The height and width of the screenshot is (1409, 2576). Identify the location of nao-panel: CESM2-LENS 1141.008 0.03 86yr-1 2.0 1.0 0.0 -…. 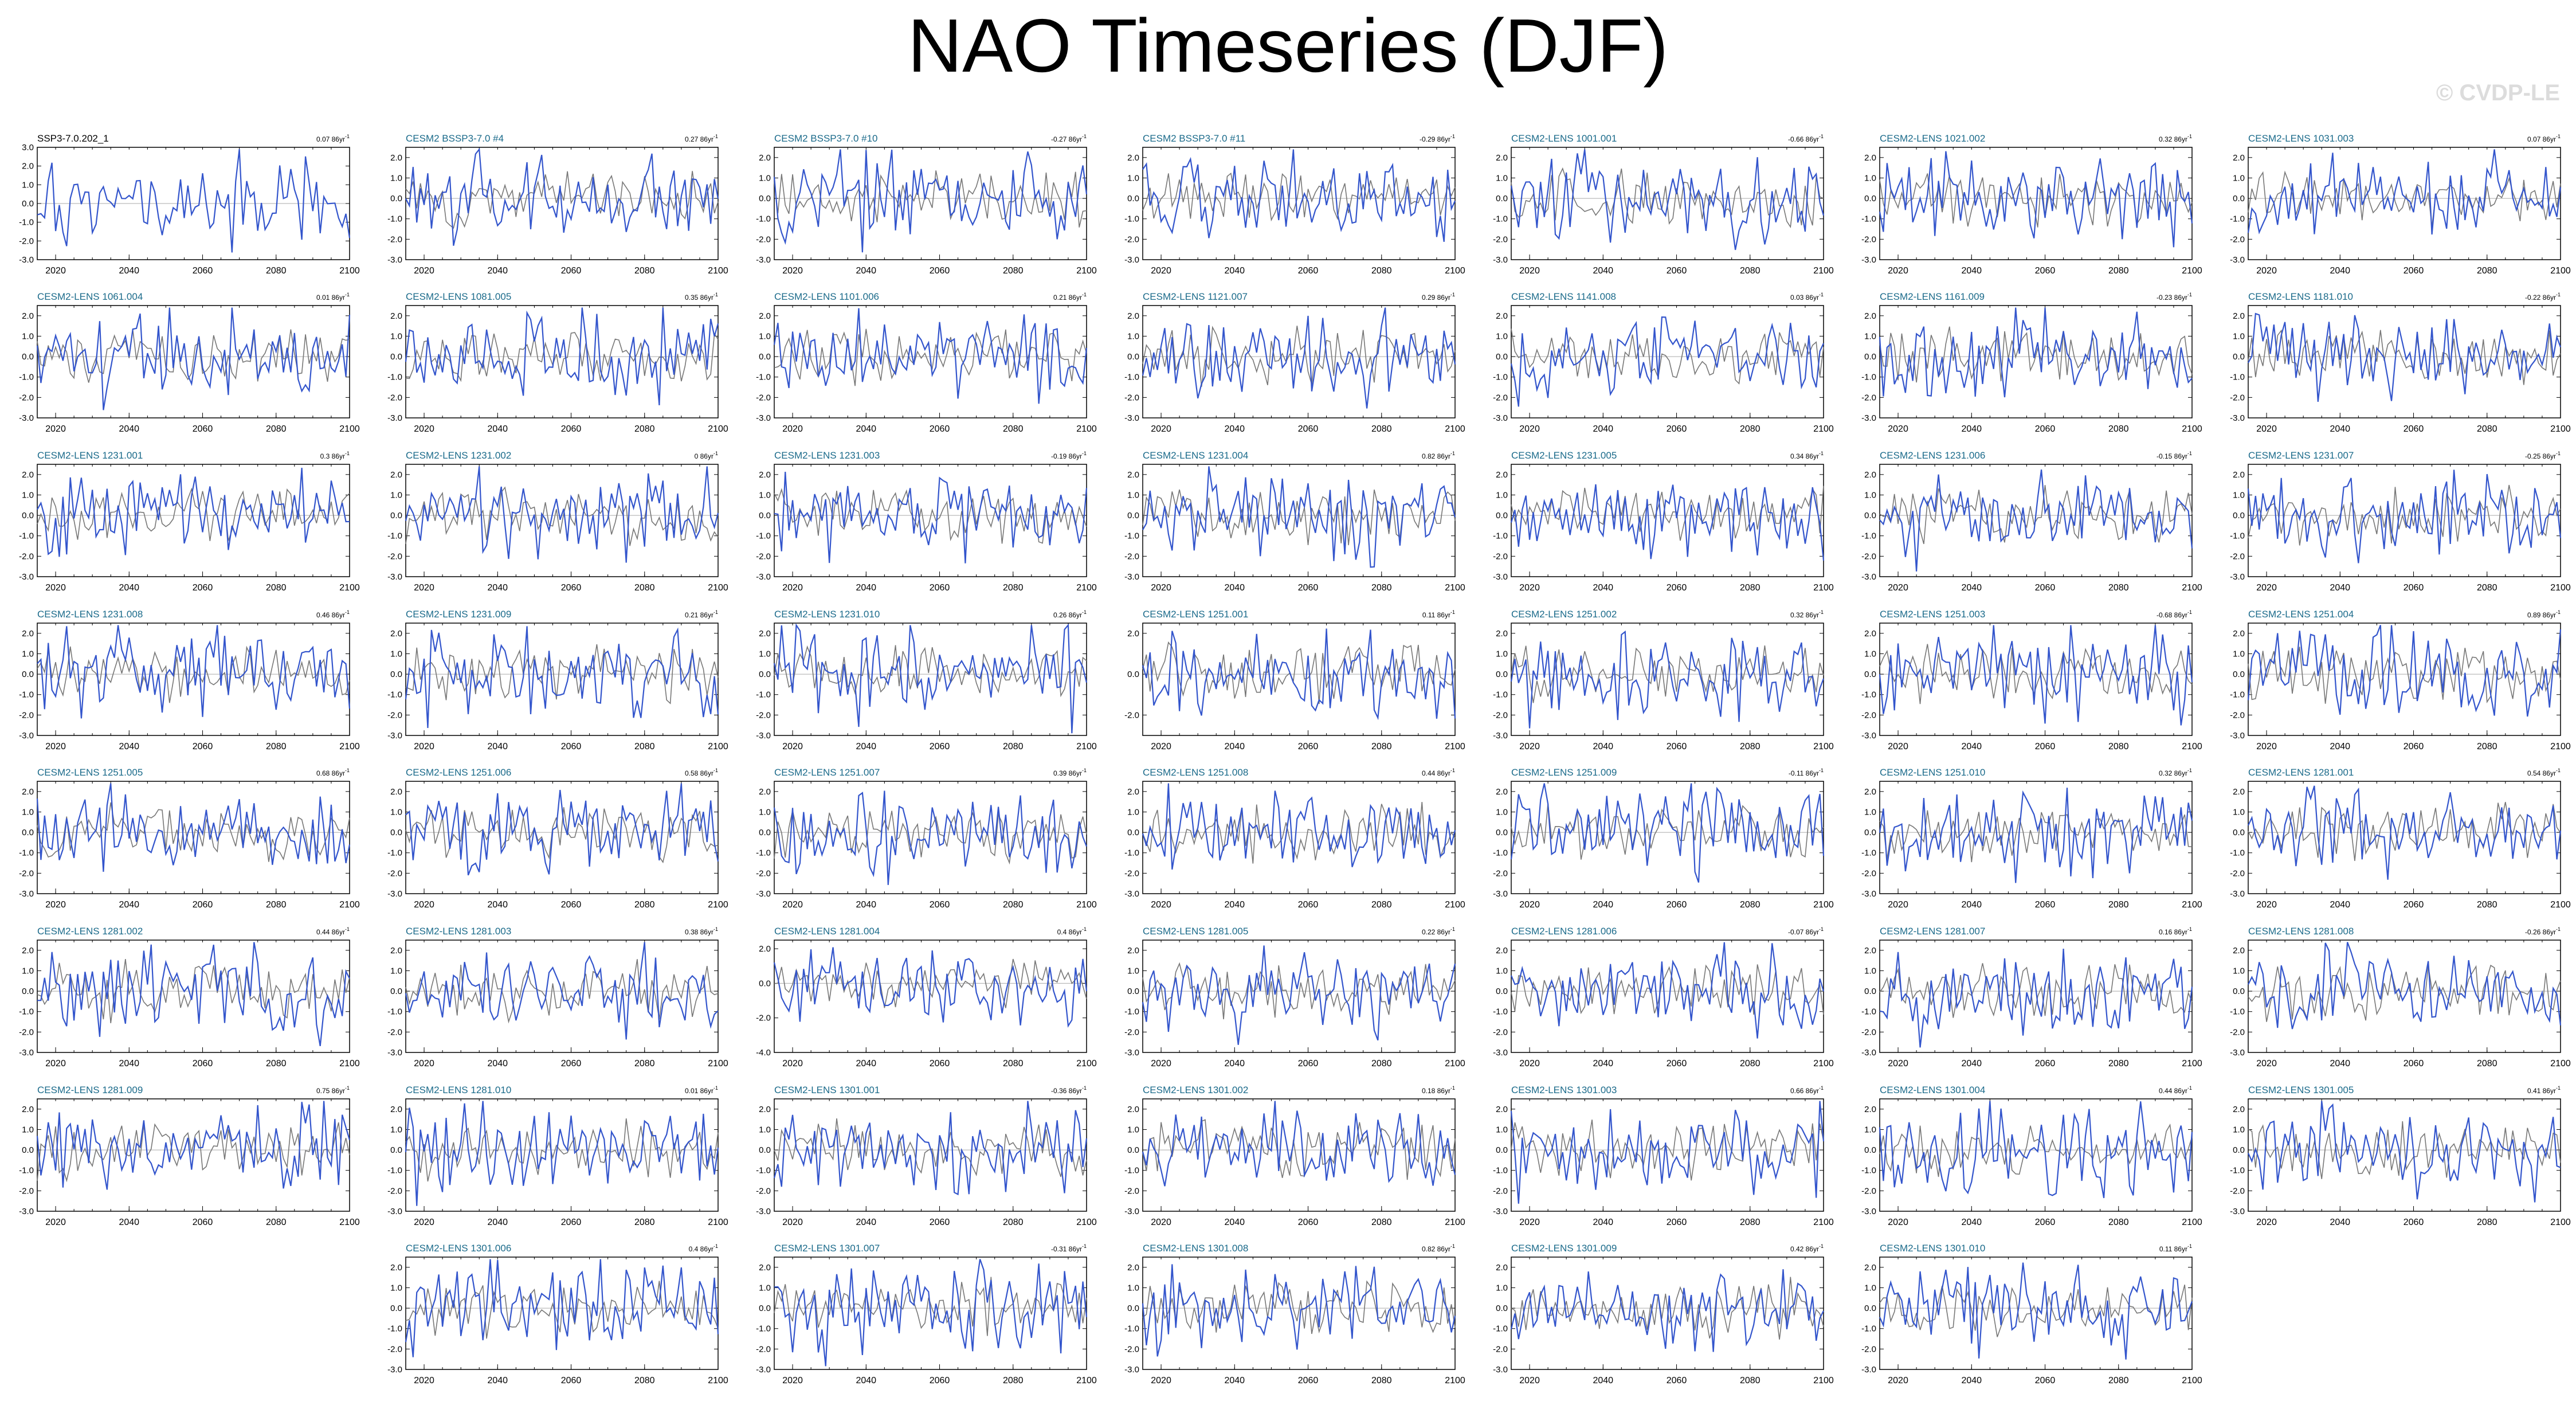
(1663, 362).